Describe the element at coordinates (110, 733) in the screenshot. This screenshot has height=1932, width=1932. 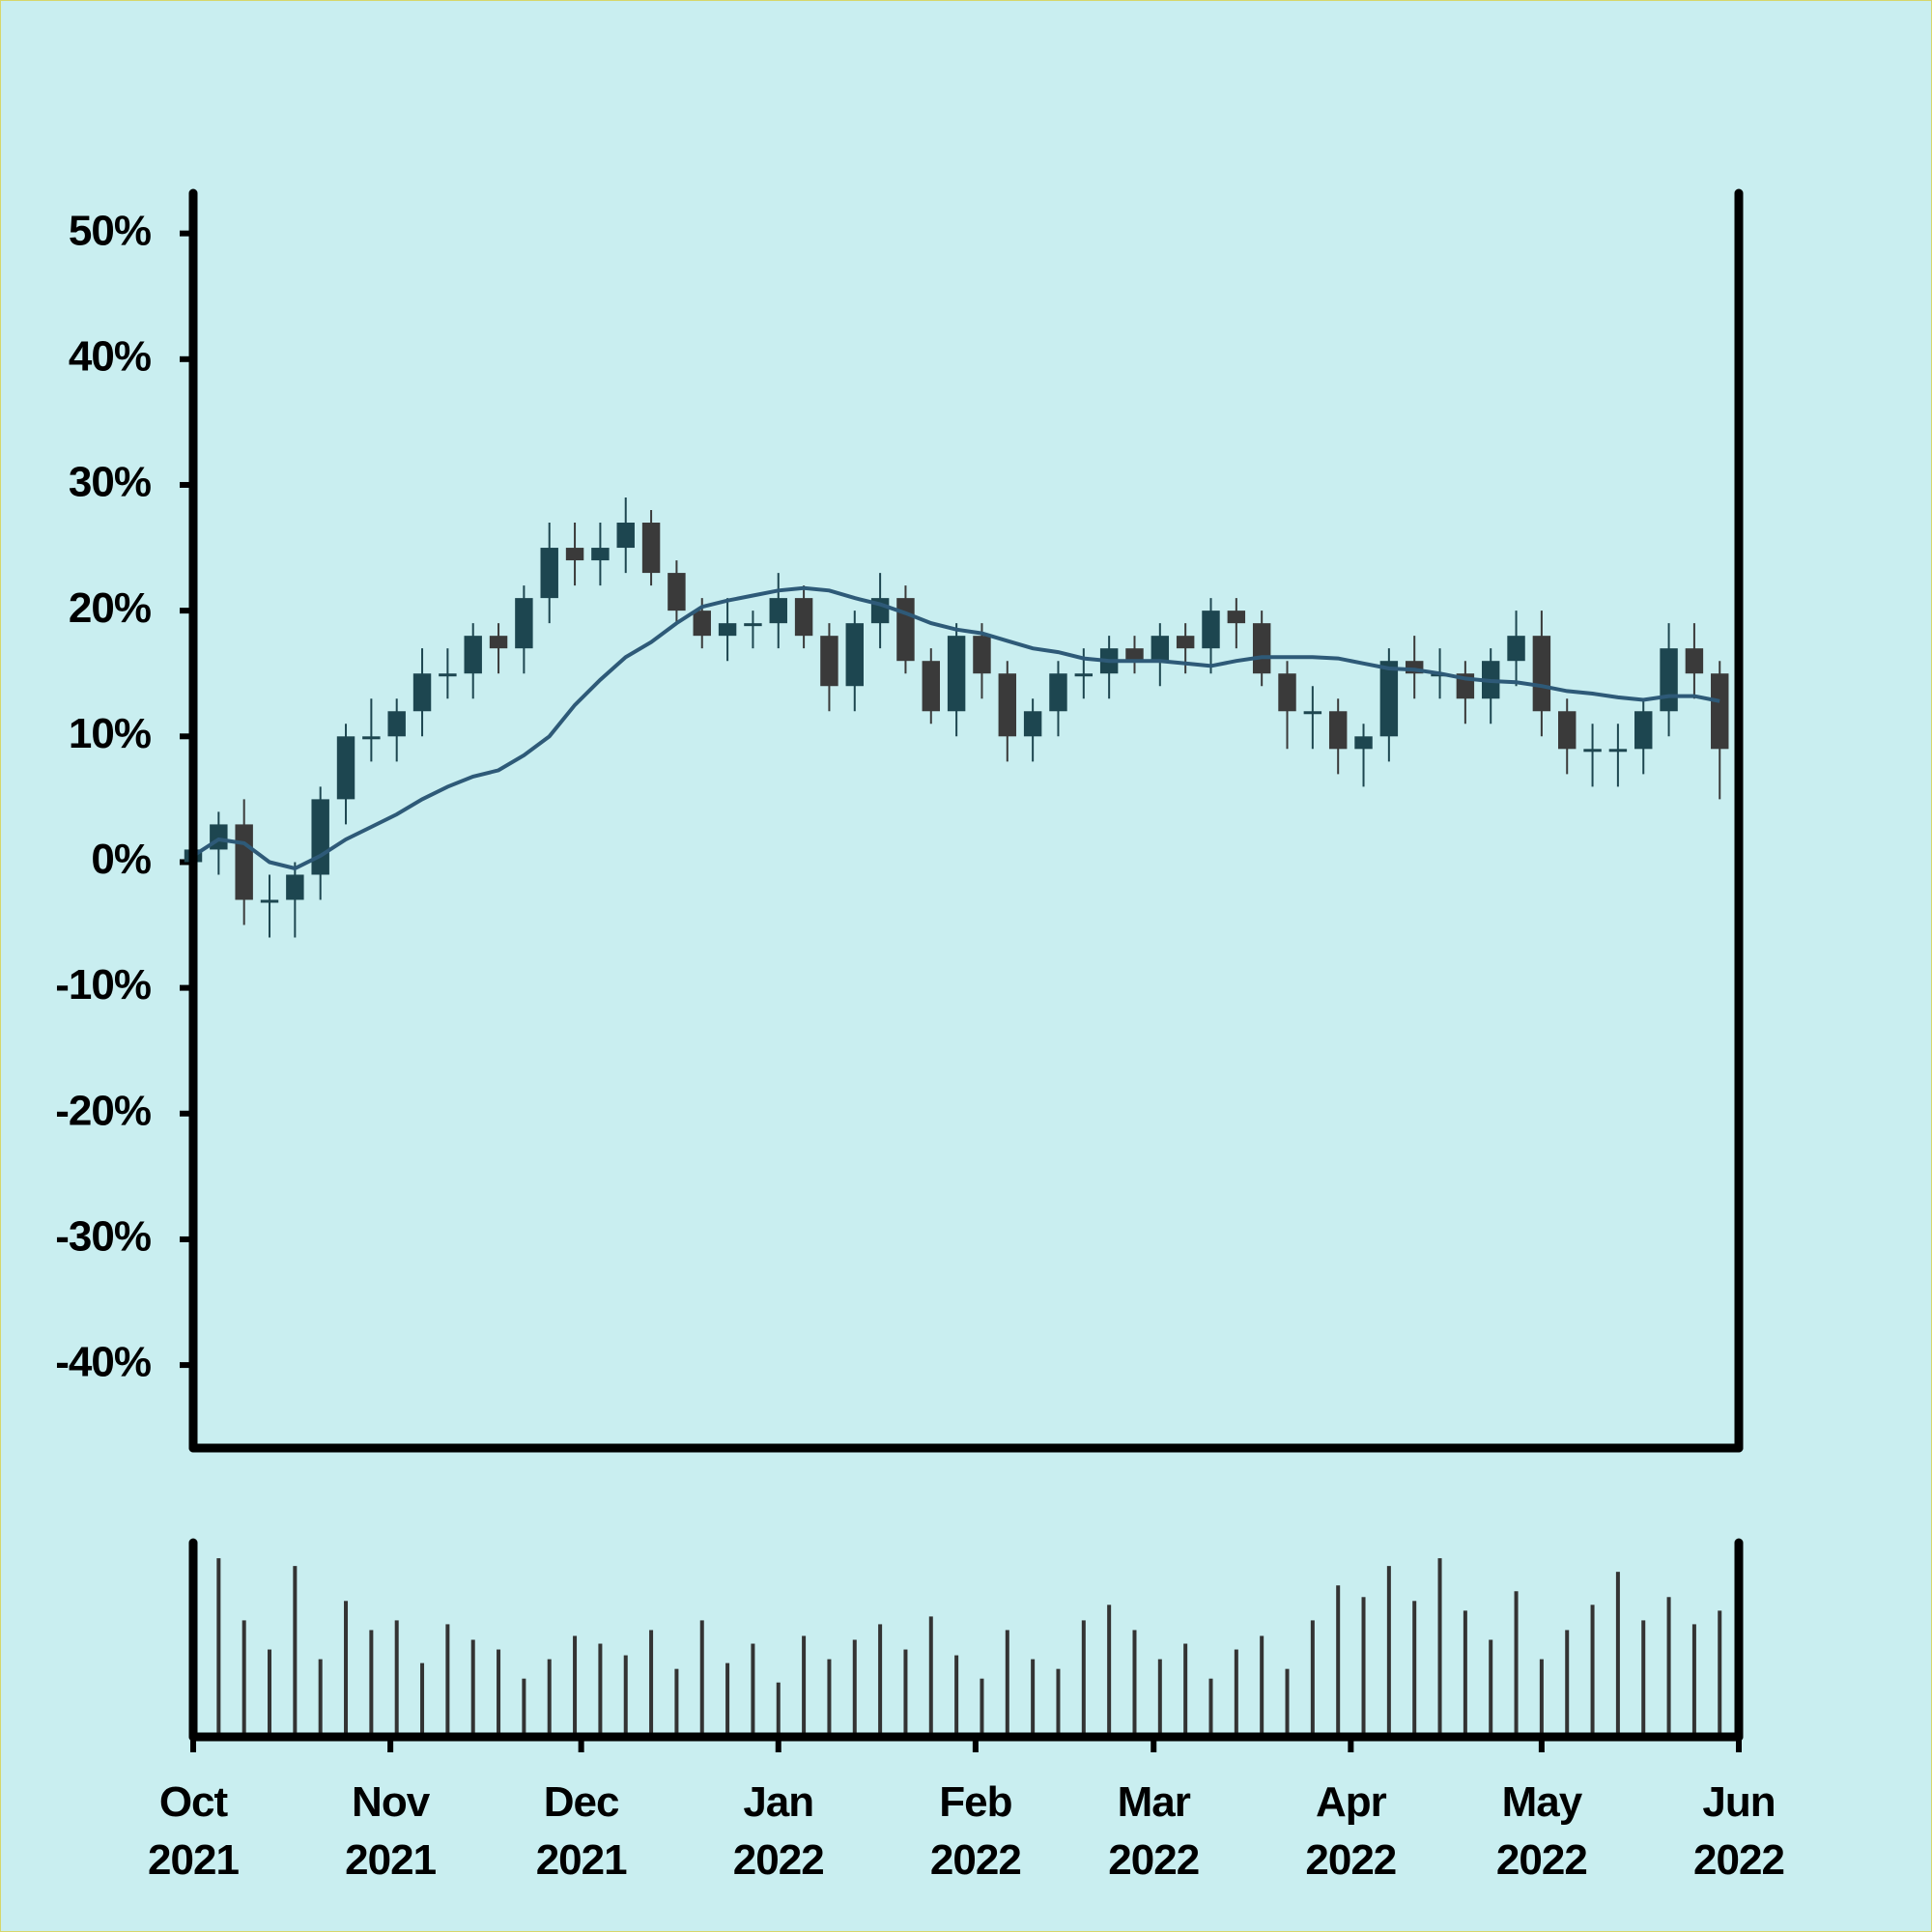
I see `y-tick-label: 10%` at that location.